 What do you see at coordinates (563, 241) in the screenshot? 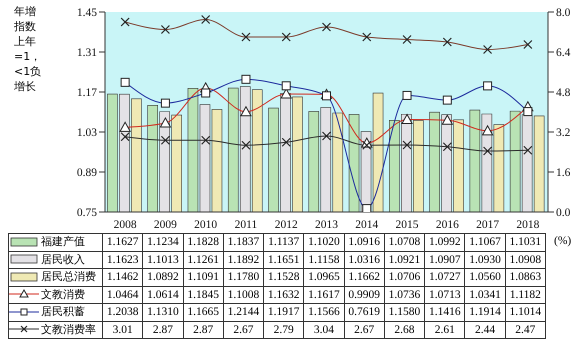
I see `y2-axis-title: (%)` at bounding box center [563, 241].